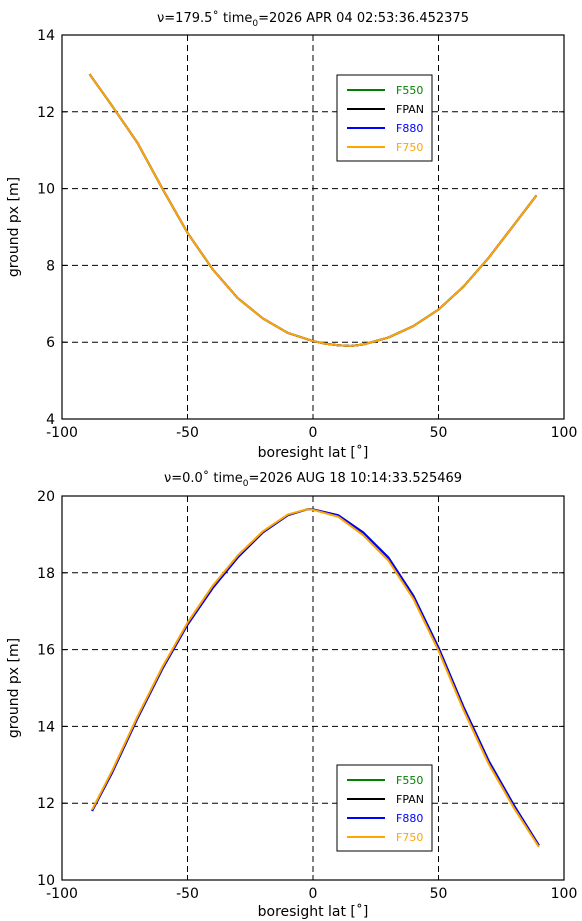 This screenshot has height=921, width=582. I want to click on y-tick-label: 20, so click(46, 497).